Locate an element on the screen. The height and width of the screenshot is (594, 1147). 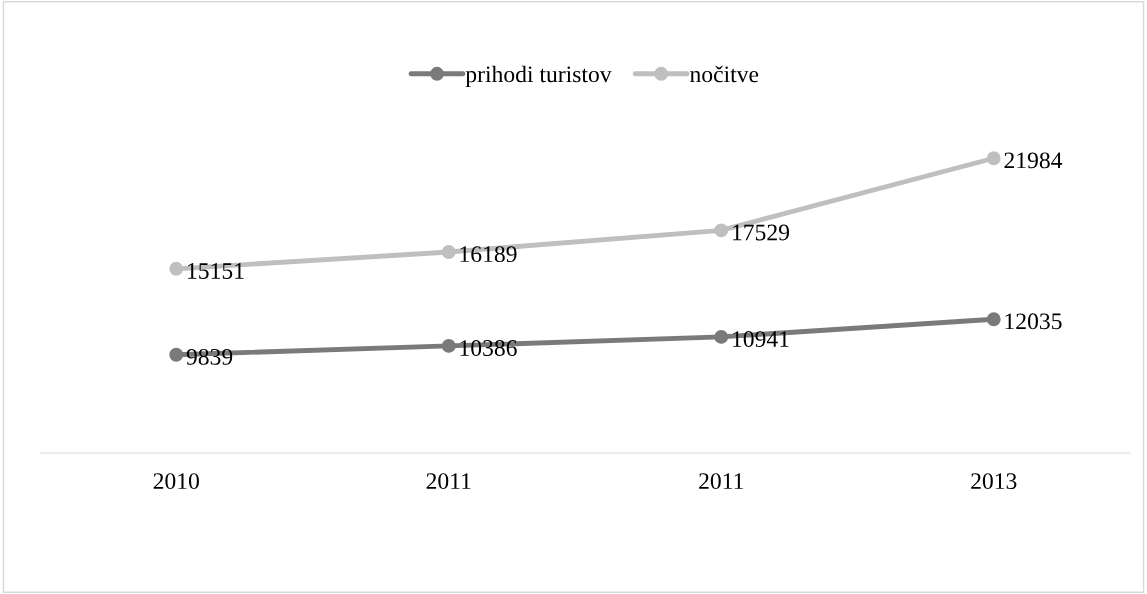
data-label: 10386 is located at coordinates (488, 348).